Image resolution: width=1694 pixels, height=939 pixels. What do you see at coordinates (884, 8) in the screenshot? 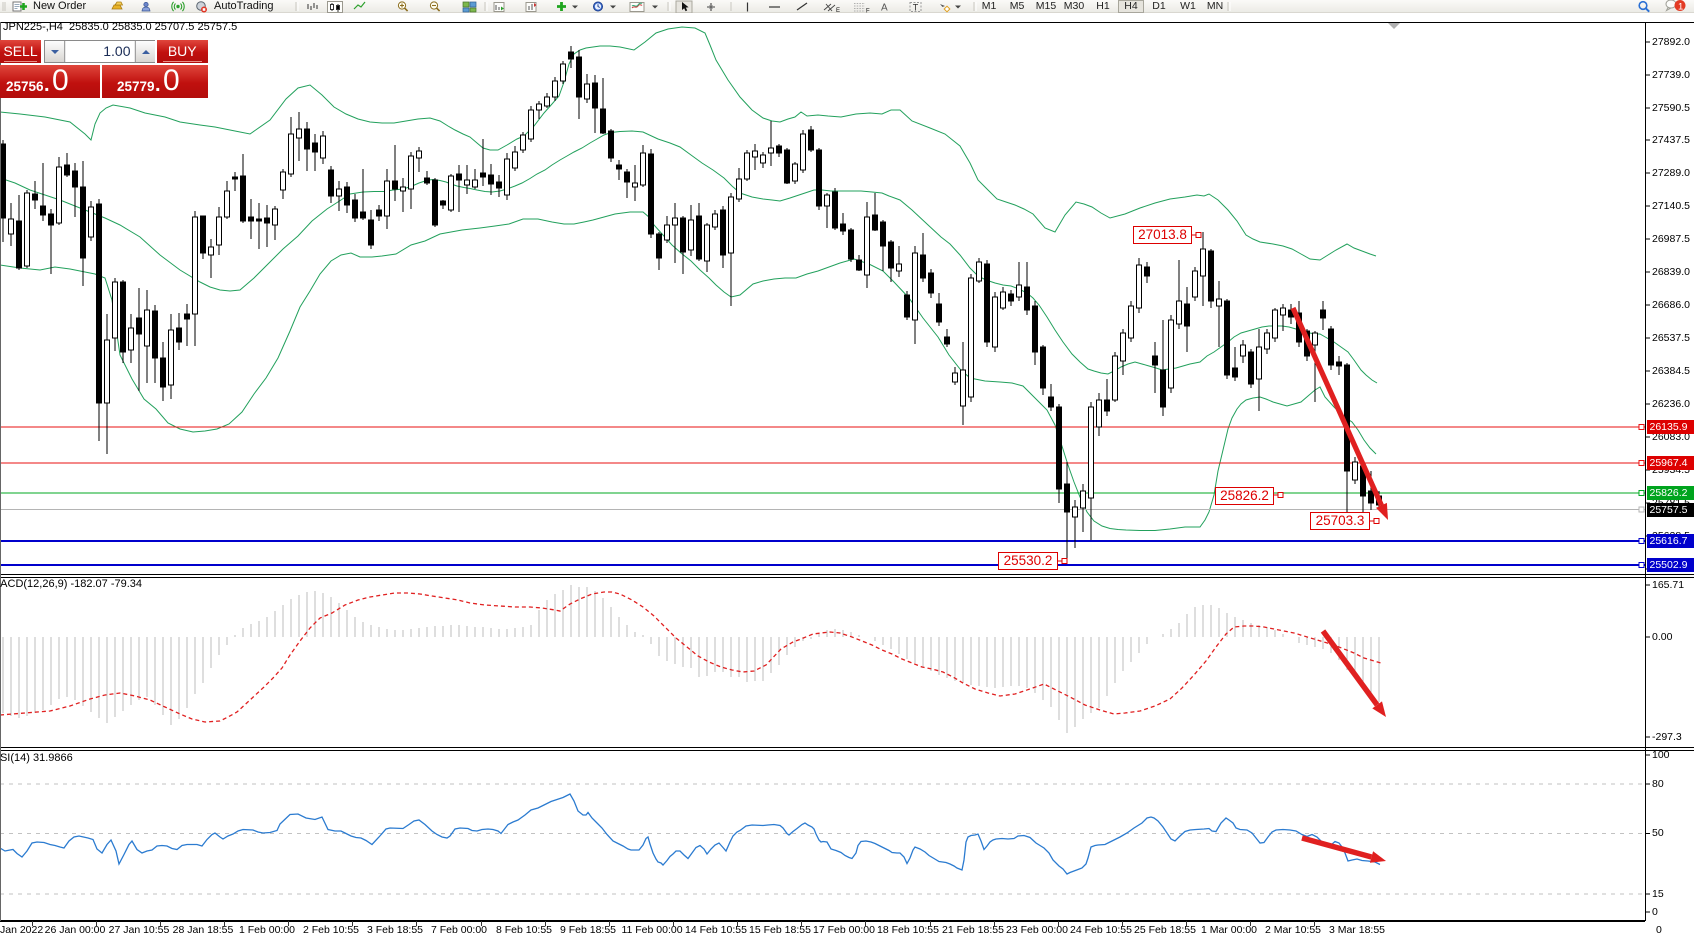
I see `svg-text: A` at bounding box center [884, 8].